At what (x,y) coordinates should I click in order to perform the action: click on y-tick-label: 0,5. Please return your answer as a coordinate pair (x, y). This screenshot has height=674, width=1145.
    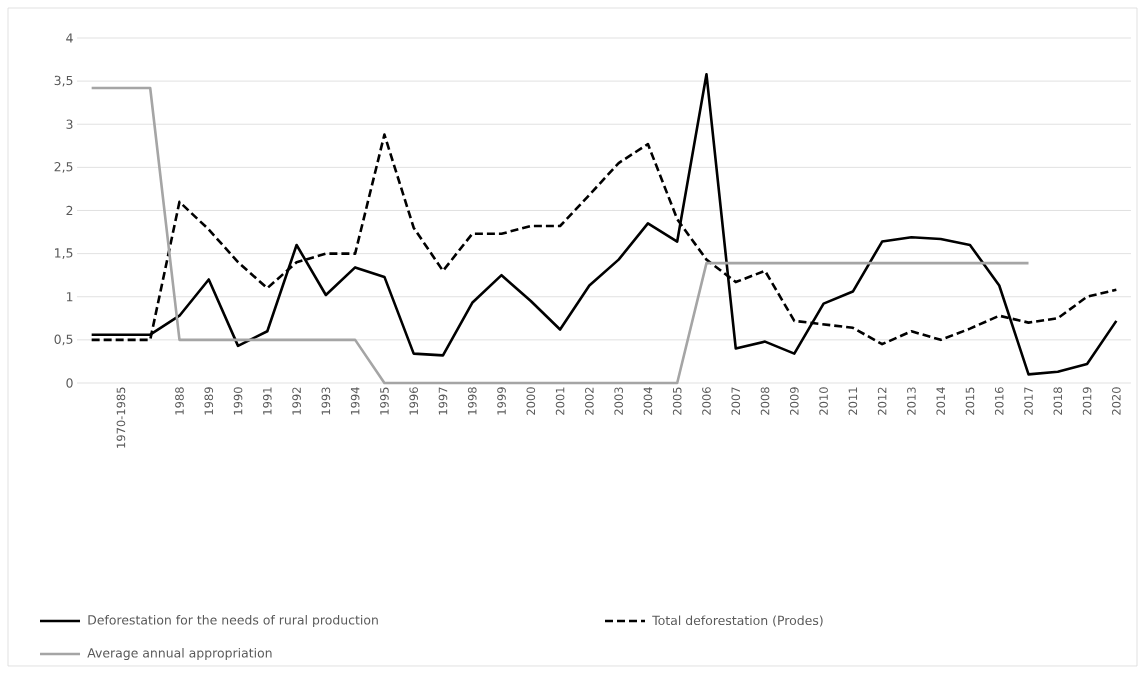
    Looking at the image, I should click on (63, 340).